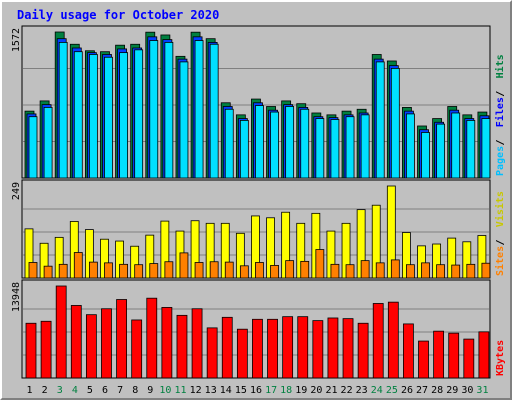 Image resolution: width=512 pixels, height=400 pixels. Describe the element at coordinates (60, 390) in the screenshot. I see `x-tick-label: 3` at that location.